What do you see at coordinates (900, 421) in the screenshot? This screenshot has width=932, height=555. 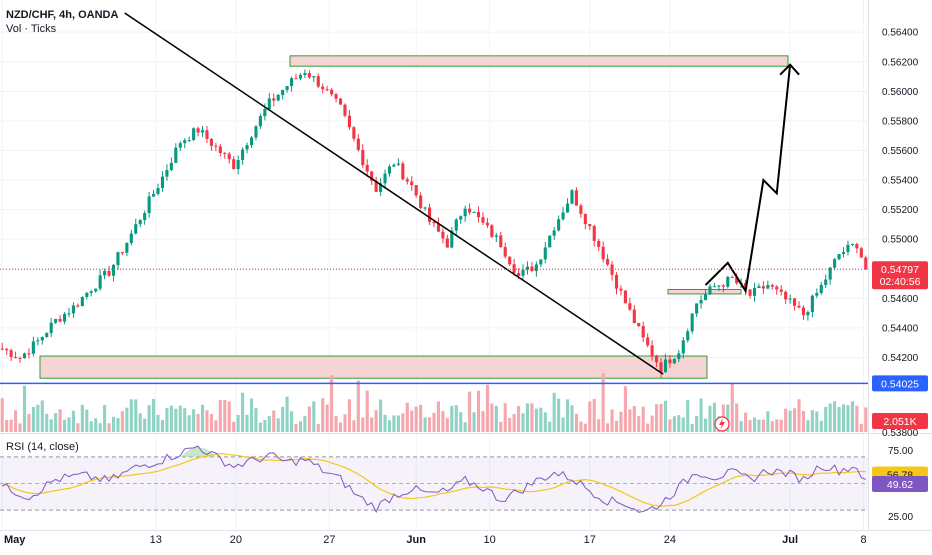 I see `volume-badge-bg` at bounding box center [900, 421].